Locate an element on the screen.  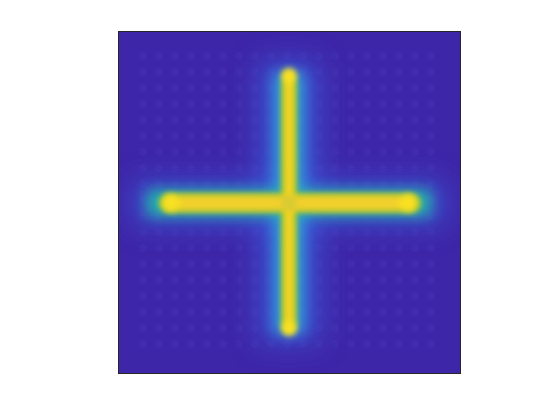
cross-center is located at coordinates (289, 203).